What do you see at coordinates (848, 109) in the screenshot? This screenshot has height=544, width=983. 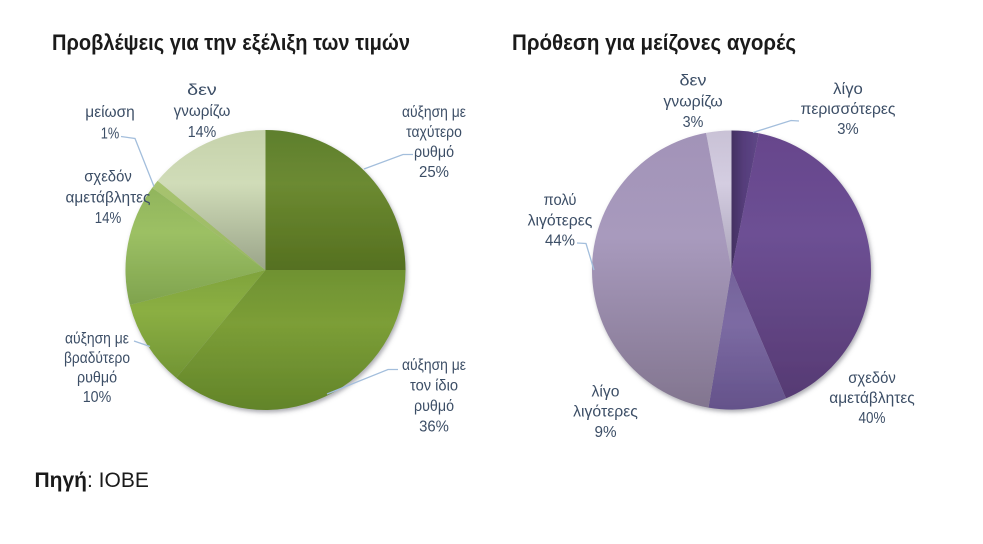 I see `svg-text: περισσότερες` at bounding box center [848, 109].